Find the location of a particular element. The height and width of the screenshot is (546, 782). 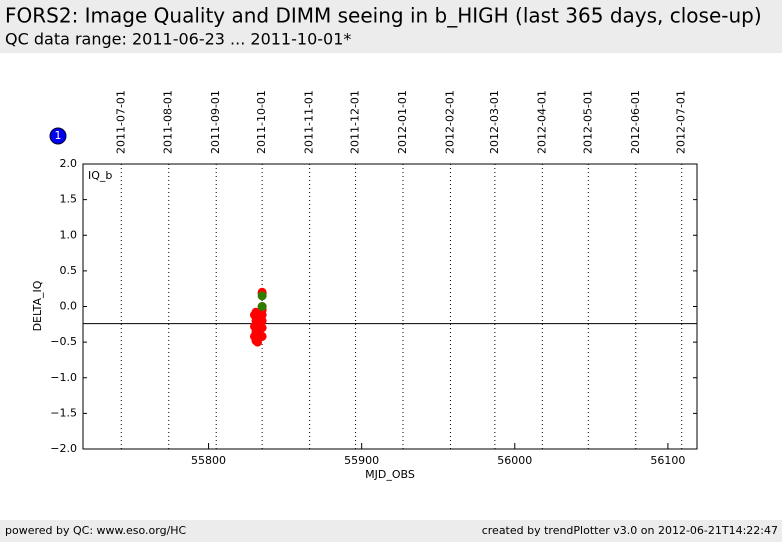

date-tick-label: 2012-06-01 is located at coordinates (635, 122).